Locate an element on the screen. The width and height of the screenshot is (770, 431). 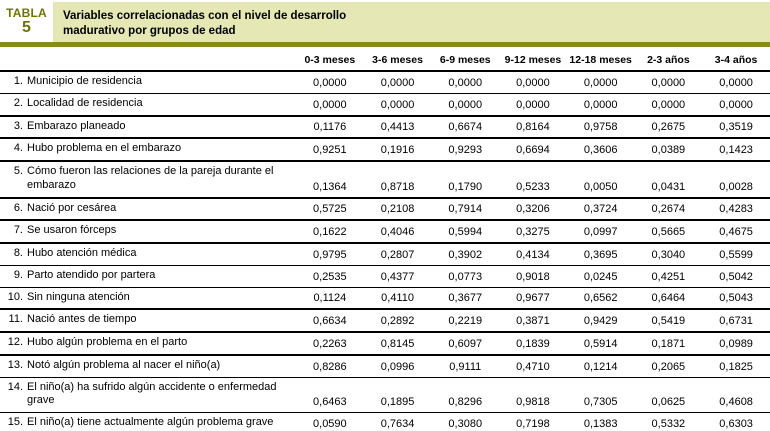
row-label-cell: 8. Hubo atención médica is located at coordinates (148, 254).